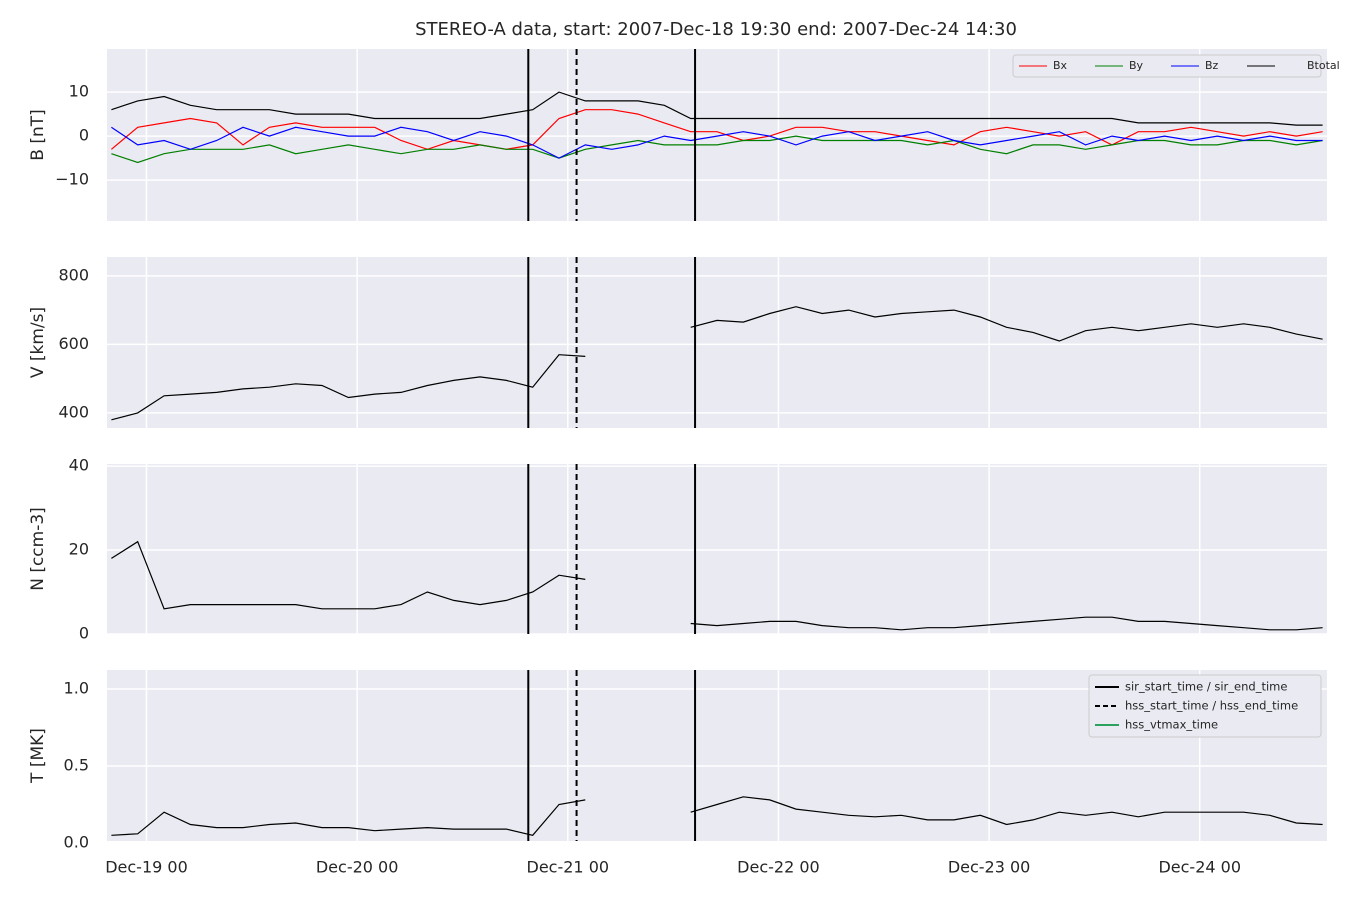 This screenshot has height=900, width=1350. What do you see at coordinates (568, 867) in the screenshot?
I see `x-tick-label: Dec-21 00` at bounding box center [568, 867].